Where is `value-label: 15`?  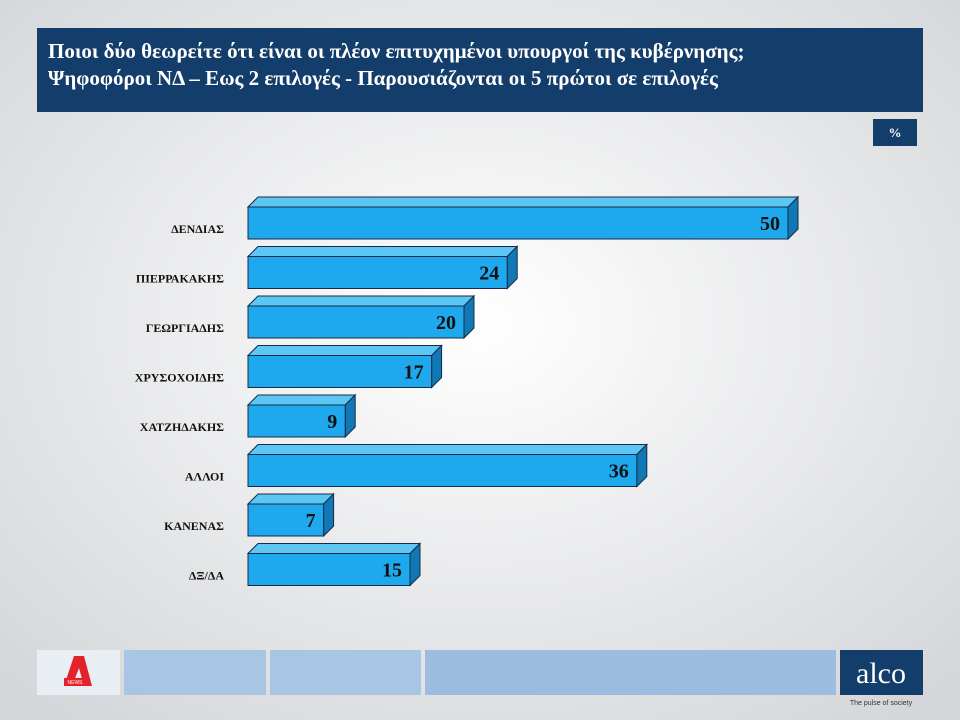 value-label: 15 is located at coordinates (392, 571).